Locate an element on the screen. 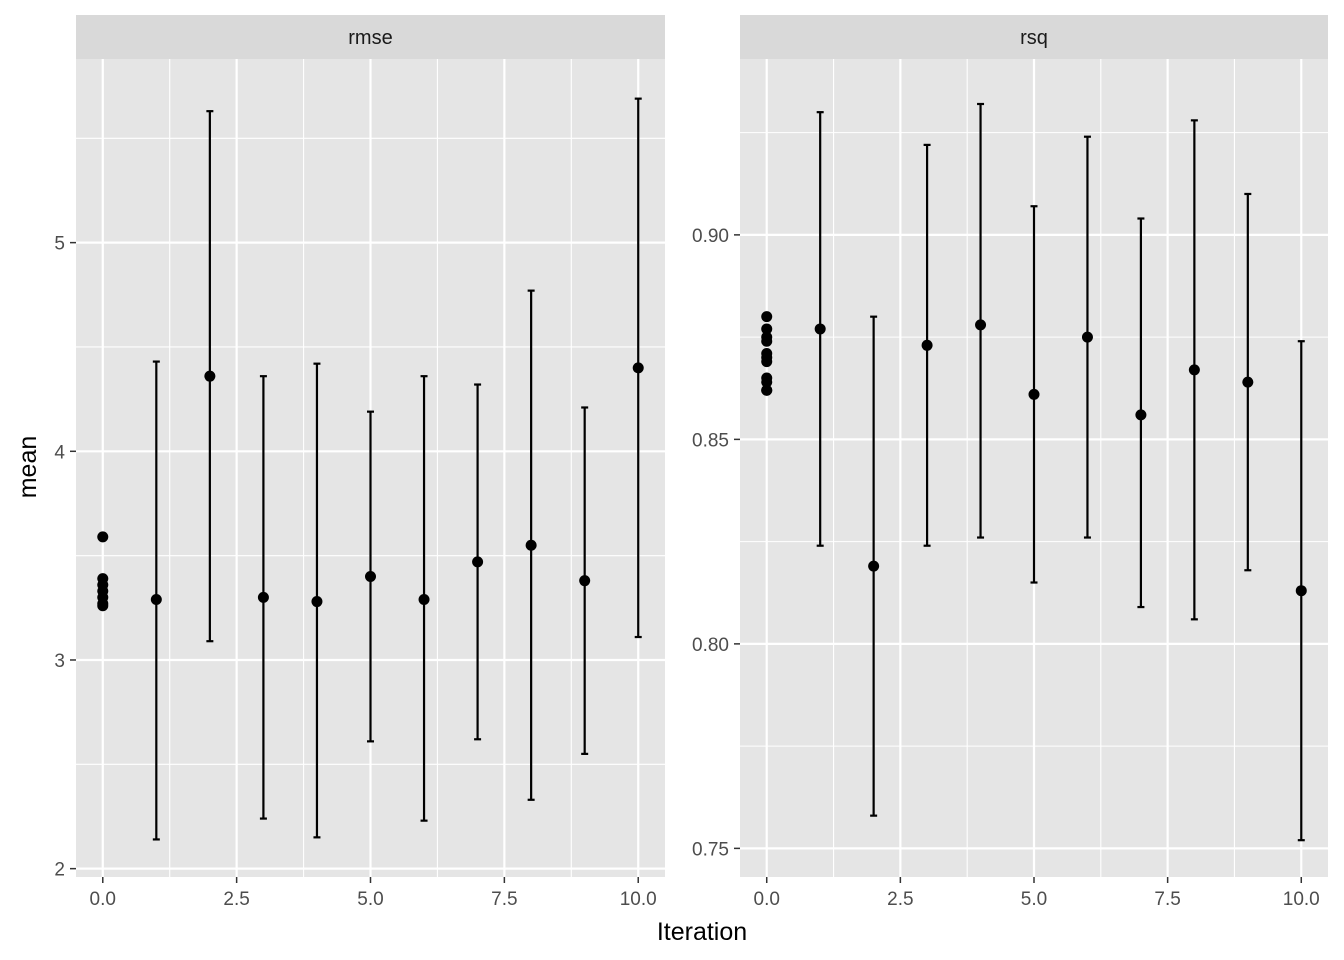 The height and width of the screenshot is (960, 1344). y-tick-label: 0.80 is located at coordinates (710, 645).